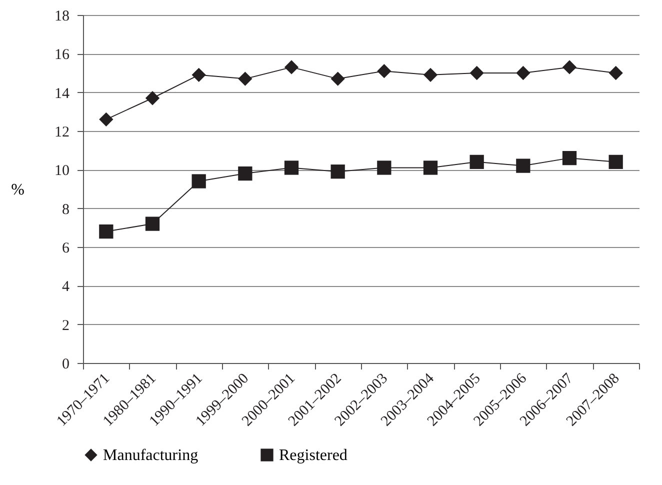 The width and height of the screenshot is (662, 485). Describe the element at coordinates (66, 210) in the screenshot. I see `y-tick-label: 8` at that location.